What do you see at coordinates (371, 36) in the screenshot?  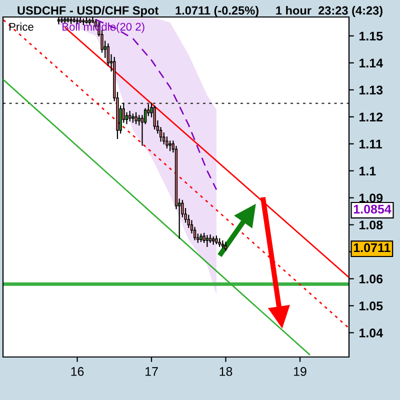 I see `y-tick-label: 1.15` at bounding box center [371, 36].